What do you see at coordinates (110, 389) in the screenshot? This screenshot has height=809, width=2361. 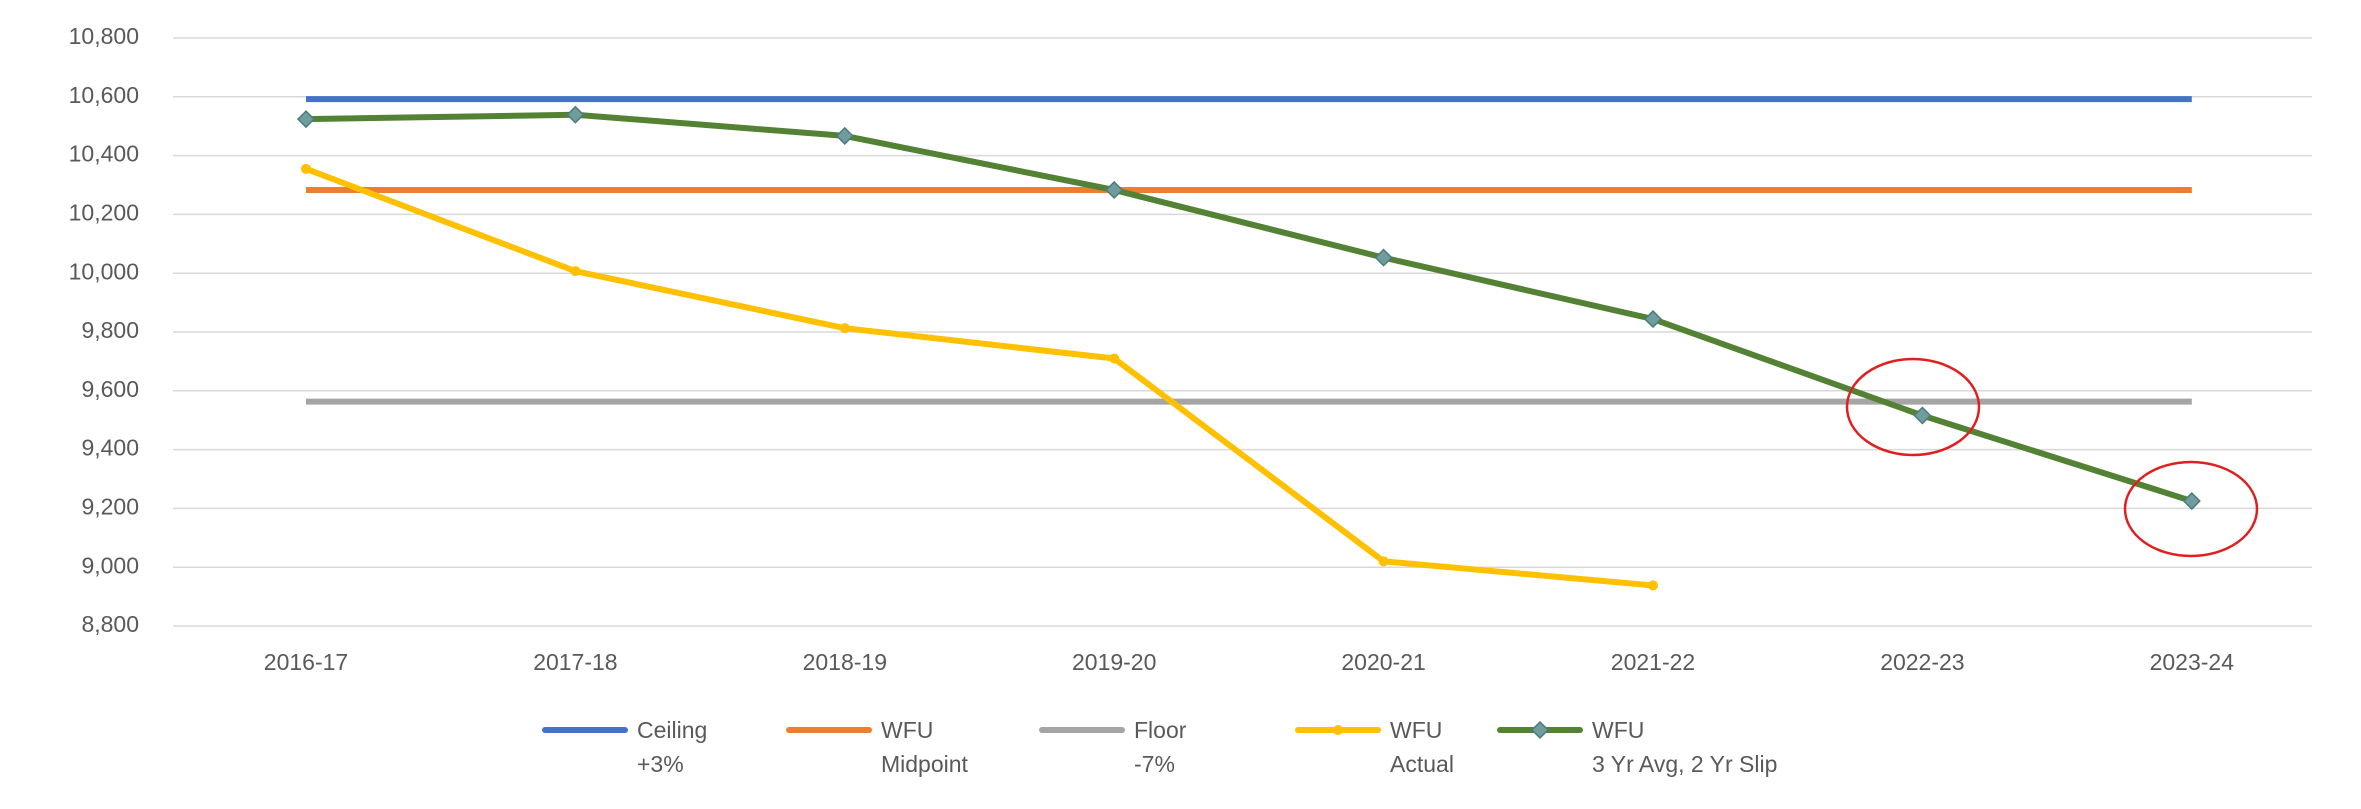 I see `y-tick-label: 9,600` at bounding box center [110, 389].